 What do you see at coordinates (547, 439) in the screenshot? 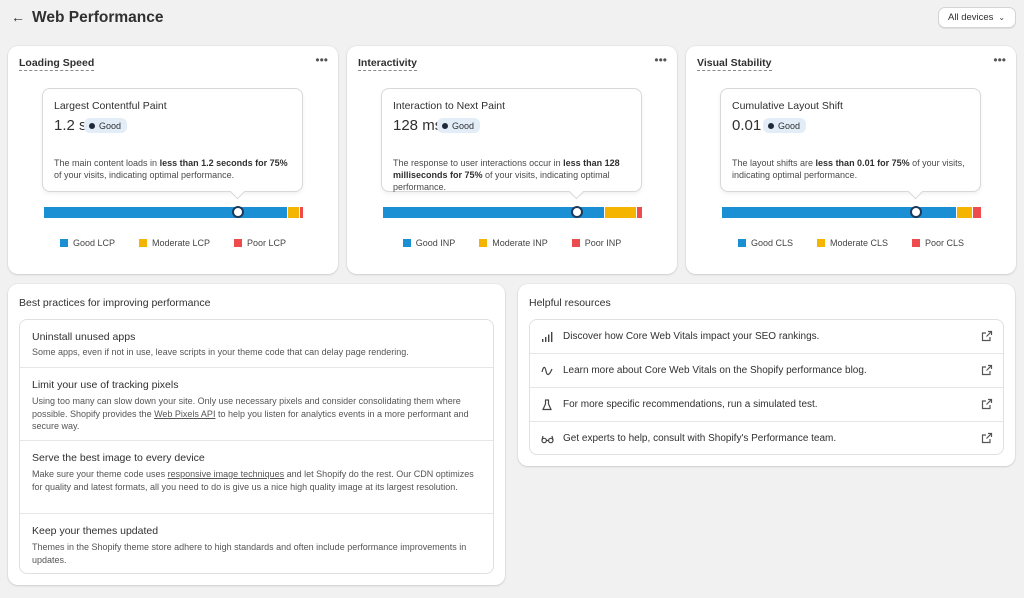
I see `glasses-icon` at bounding box center [547, 439].